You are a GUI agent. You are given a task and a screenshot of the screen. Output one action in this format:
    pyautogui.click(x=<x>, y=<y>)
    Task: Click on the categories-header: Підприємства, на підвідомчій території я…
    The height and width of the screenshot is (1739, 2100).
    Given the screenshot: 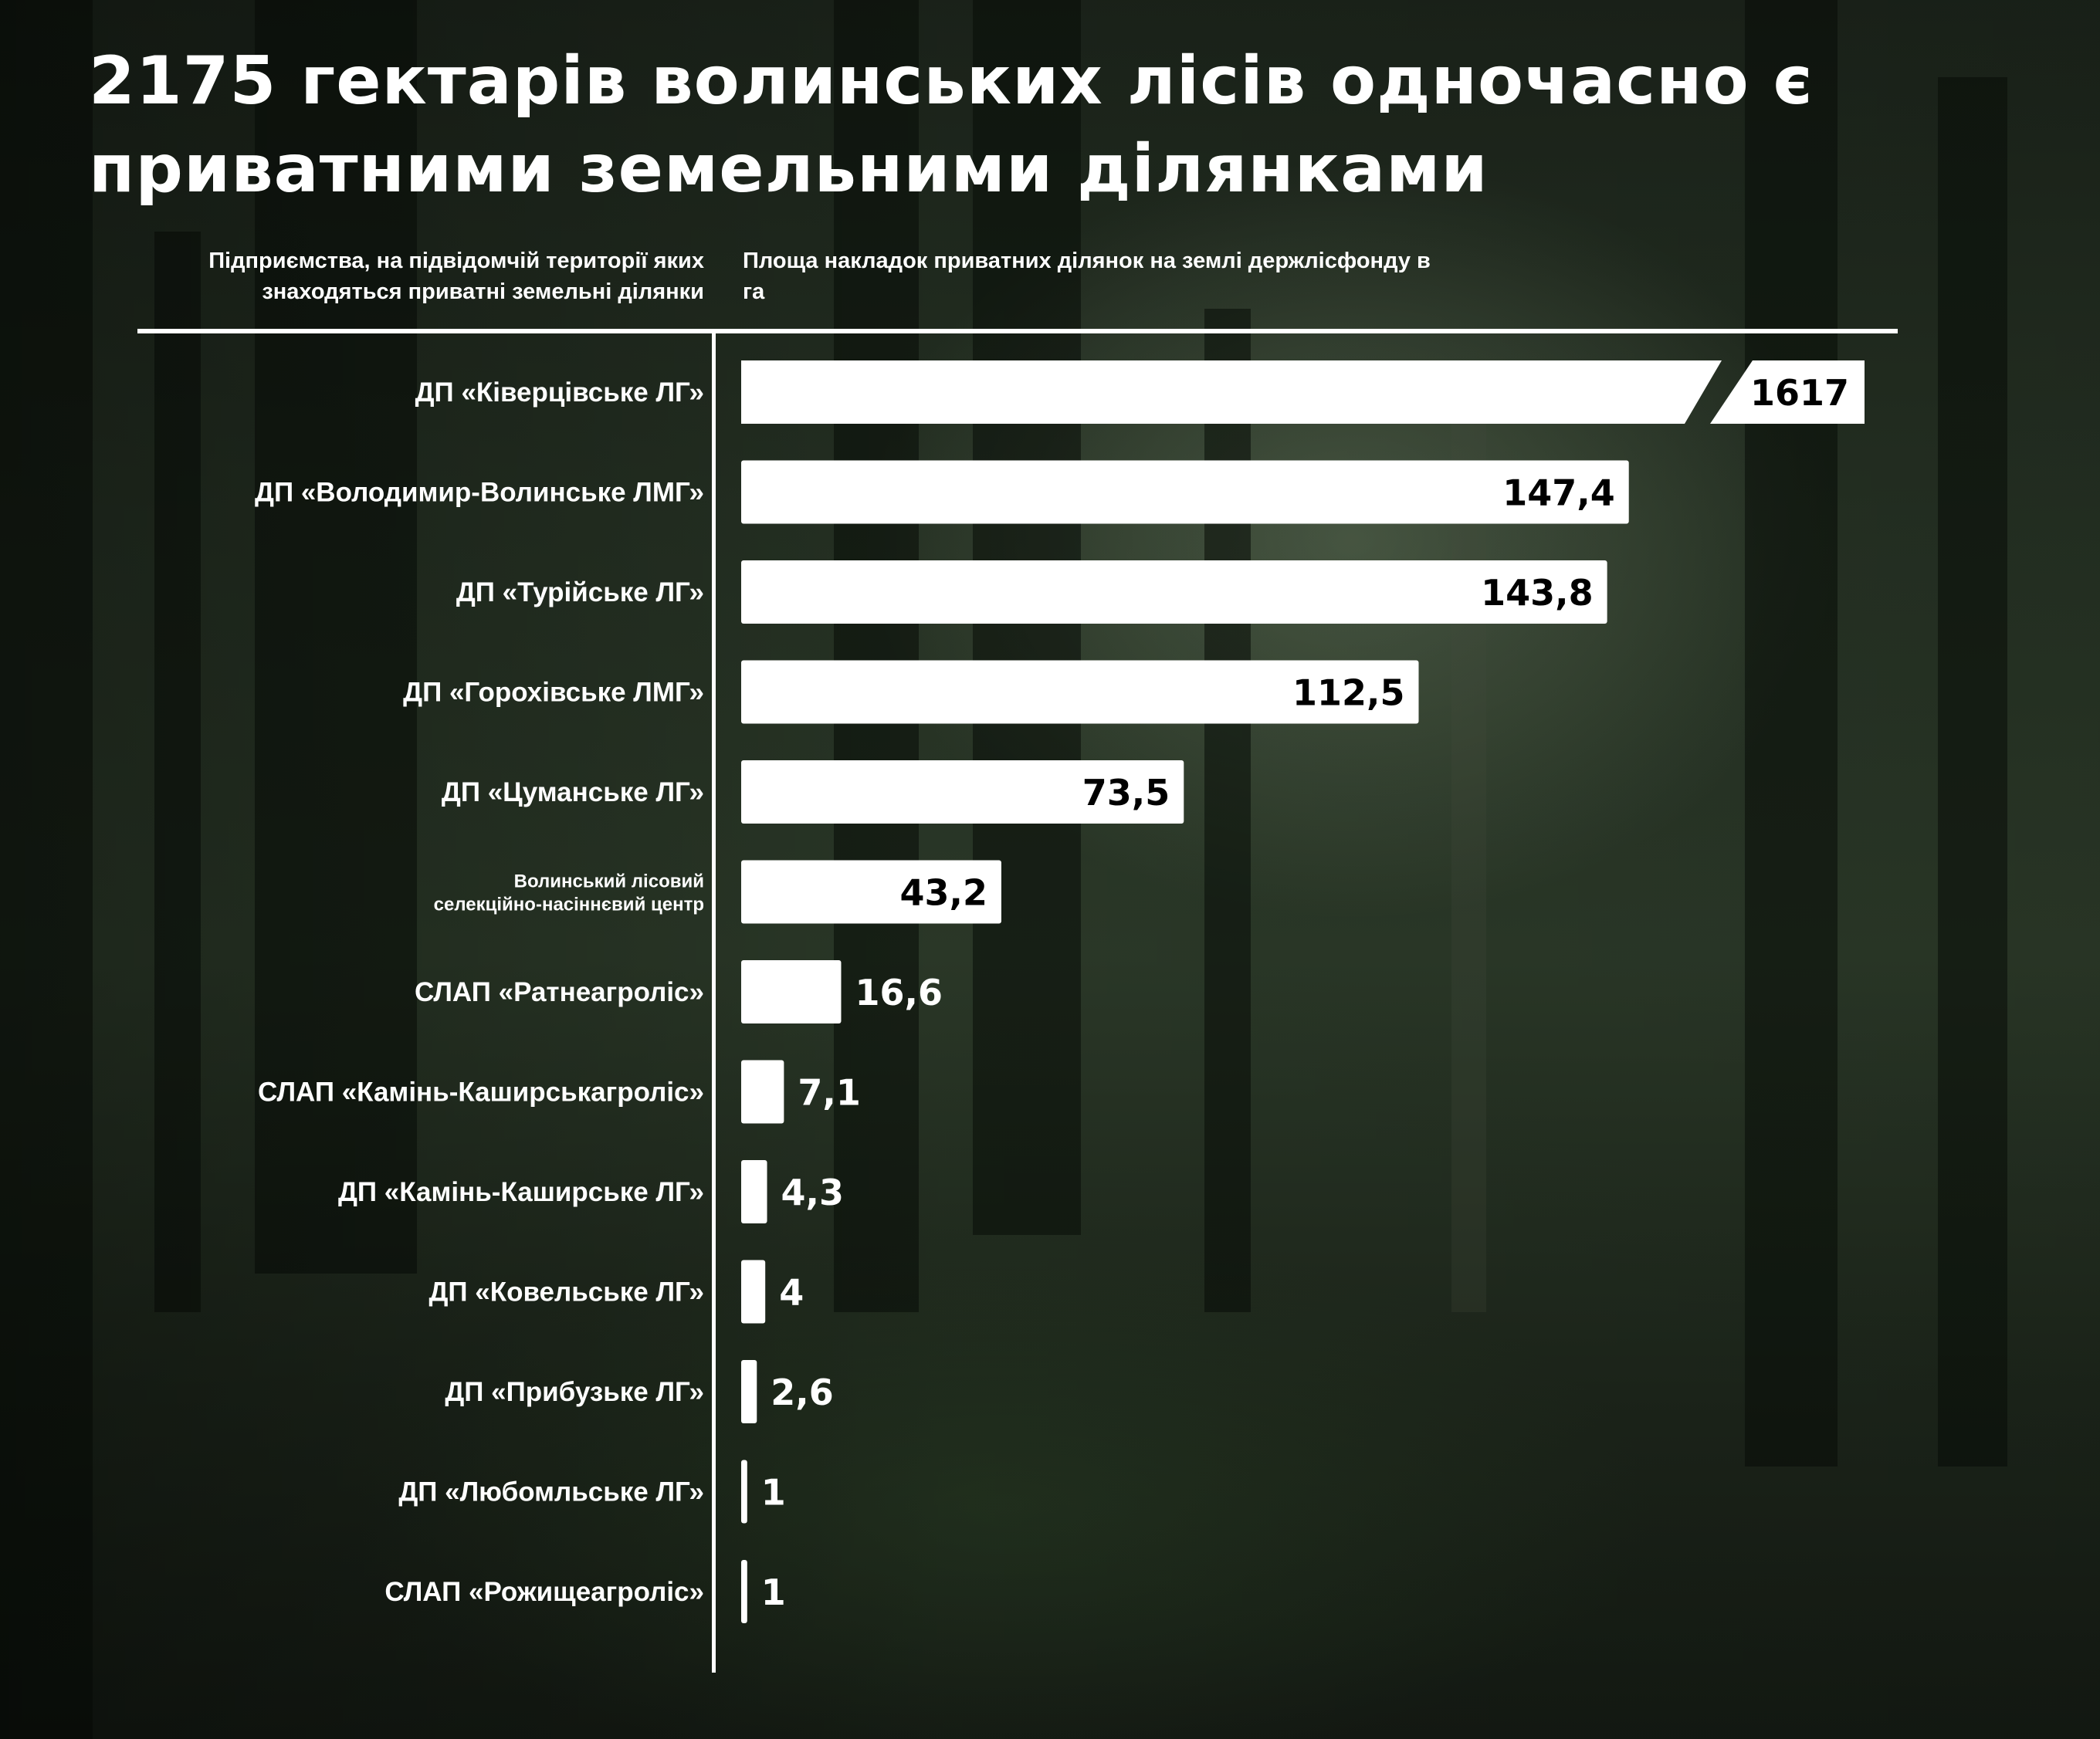 What is the action you would take?
    pyautogui.click(x=456, y=277)
    